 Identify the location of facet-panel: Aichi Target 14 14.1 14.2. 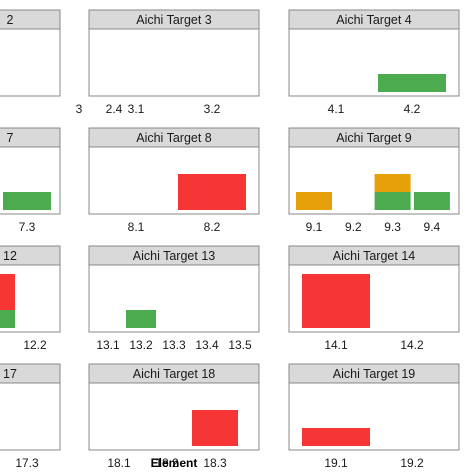
(374, 298).